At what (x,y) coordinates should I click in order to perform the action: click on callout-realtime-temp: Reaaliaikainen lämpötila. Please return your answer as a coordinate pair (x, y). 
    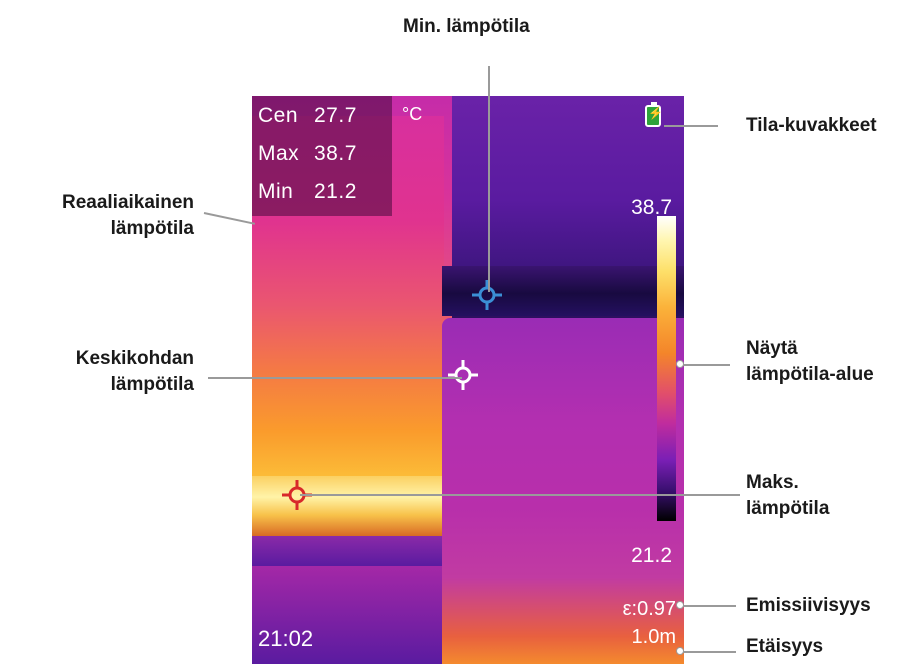
    Looking at the image, I should click on (102, 216).